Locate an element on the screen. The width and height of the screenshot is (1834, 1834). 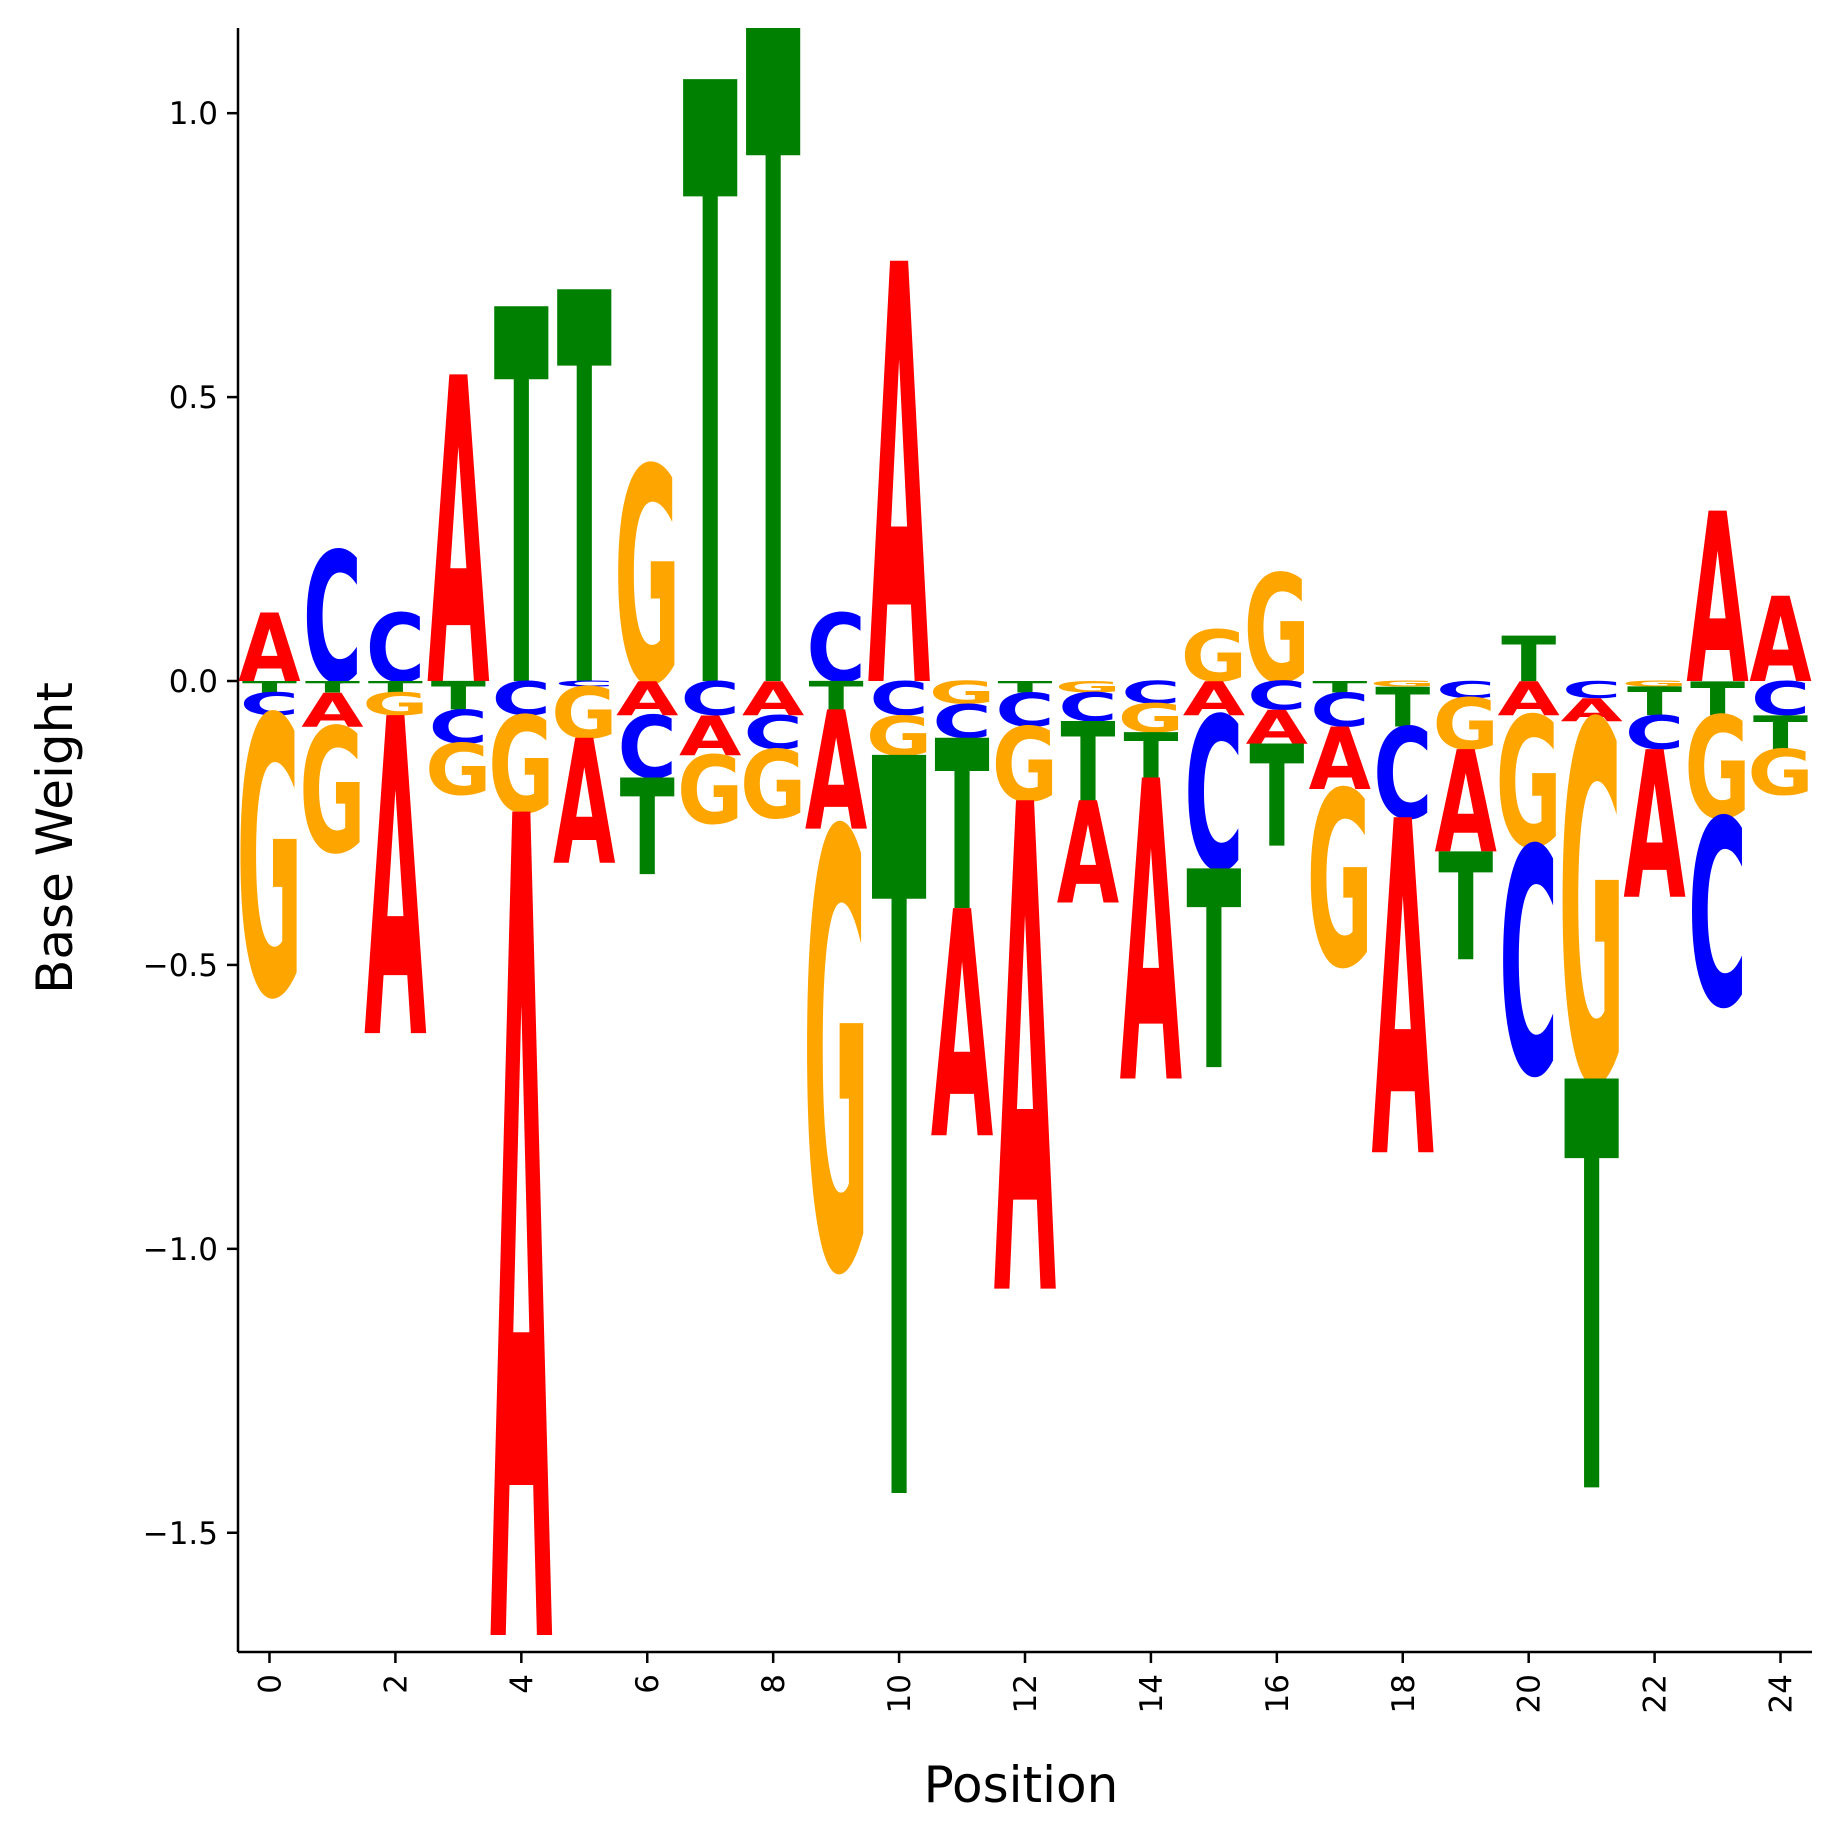
x-ticks: 0 2 4 6 8 10 12 14 16 18 20 22 24 is located at coordinates (1026, 1682).